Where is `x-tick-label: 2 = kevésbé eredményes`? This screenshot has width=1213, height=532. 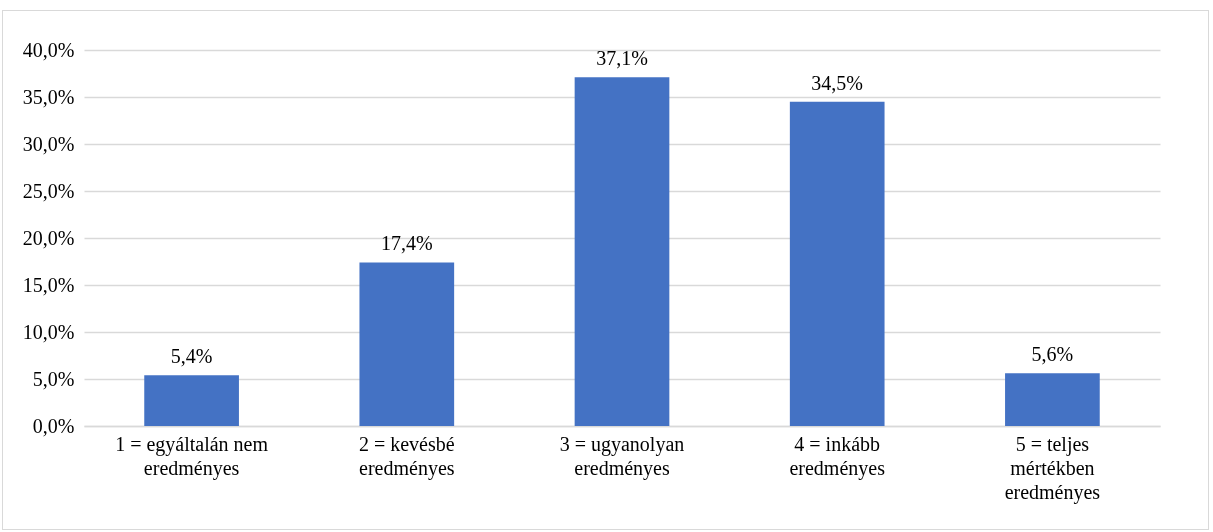
x-tick-label: 2 = kevésbé eredményes is located at coordinates (406, 456).